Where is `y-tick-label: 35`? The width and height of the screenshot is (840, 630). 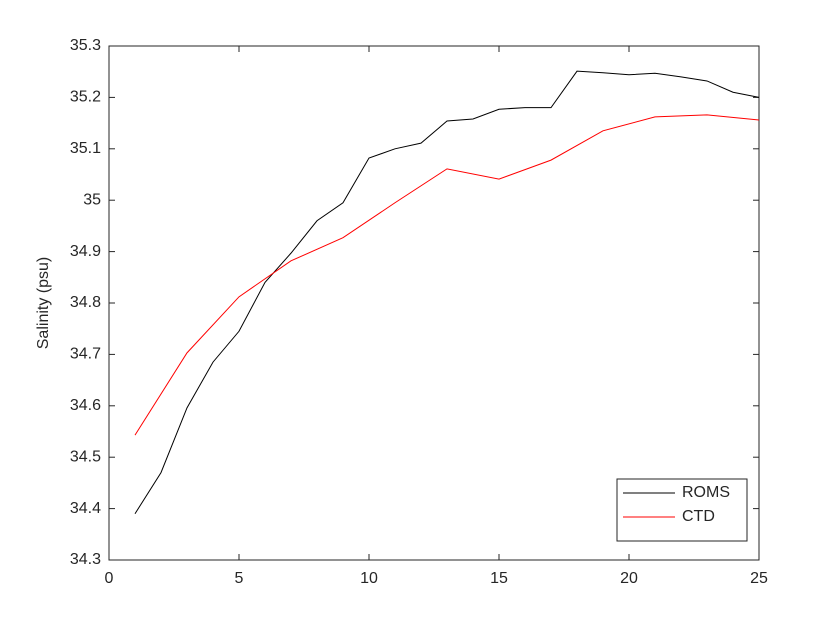 y-tick-label: 35 is located at coordinates (92, 199).